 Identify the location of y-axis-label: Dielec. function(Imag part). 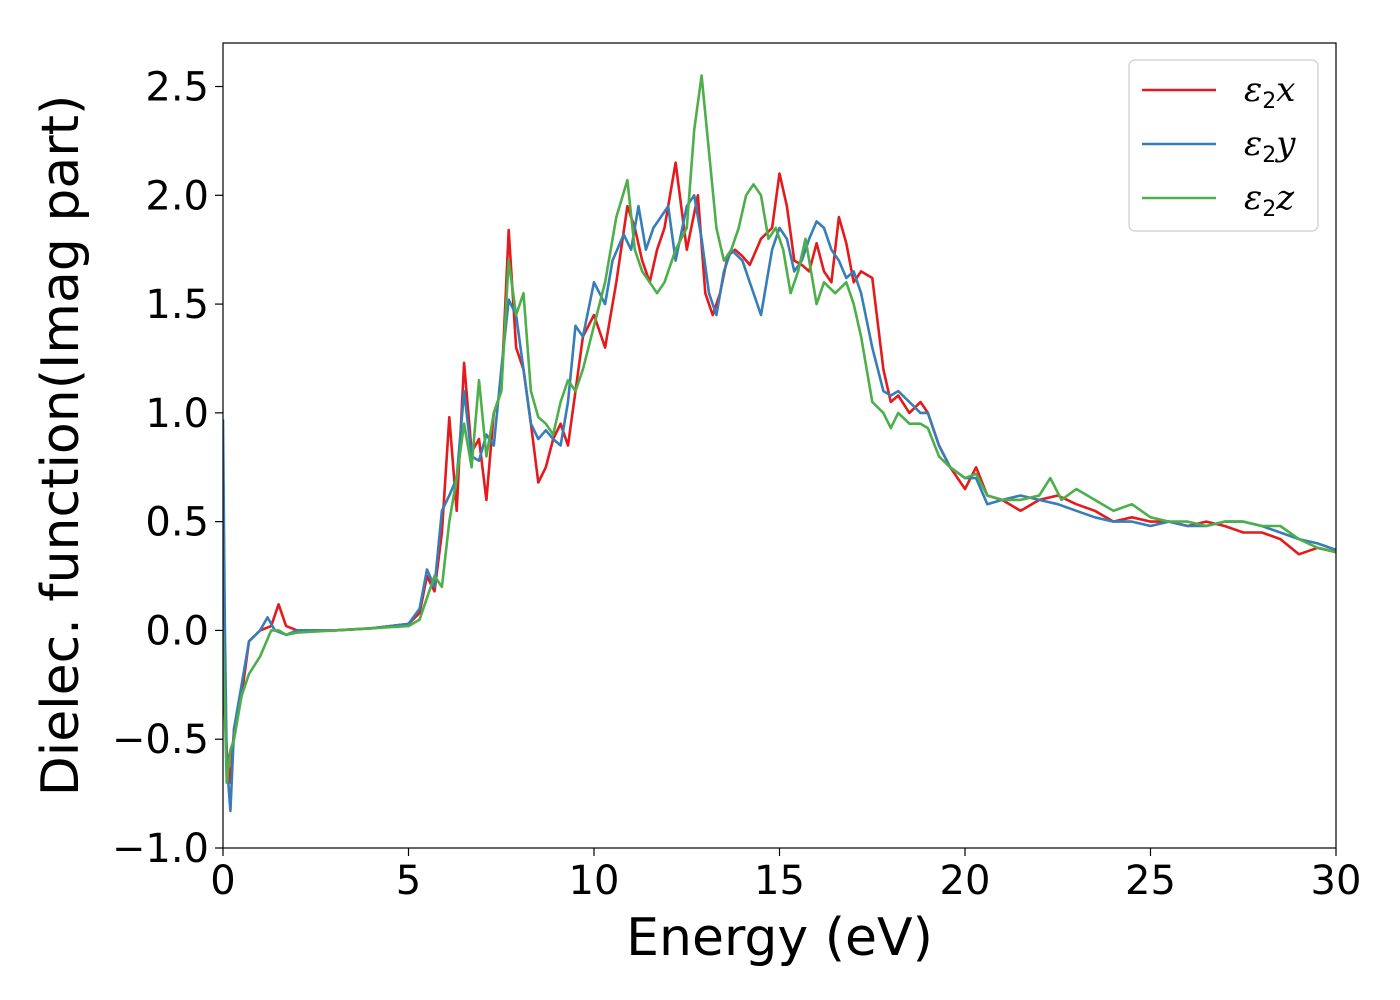
(61, 446).